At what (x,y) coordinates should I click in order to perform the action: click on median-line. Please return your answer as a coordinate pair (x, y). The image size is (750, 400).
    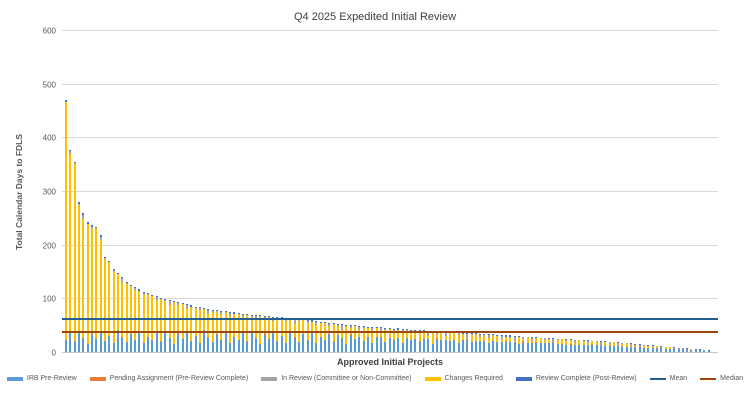
    Looking at the image, I should click on (390, 331).